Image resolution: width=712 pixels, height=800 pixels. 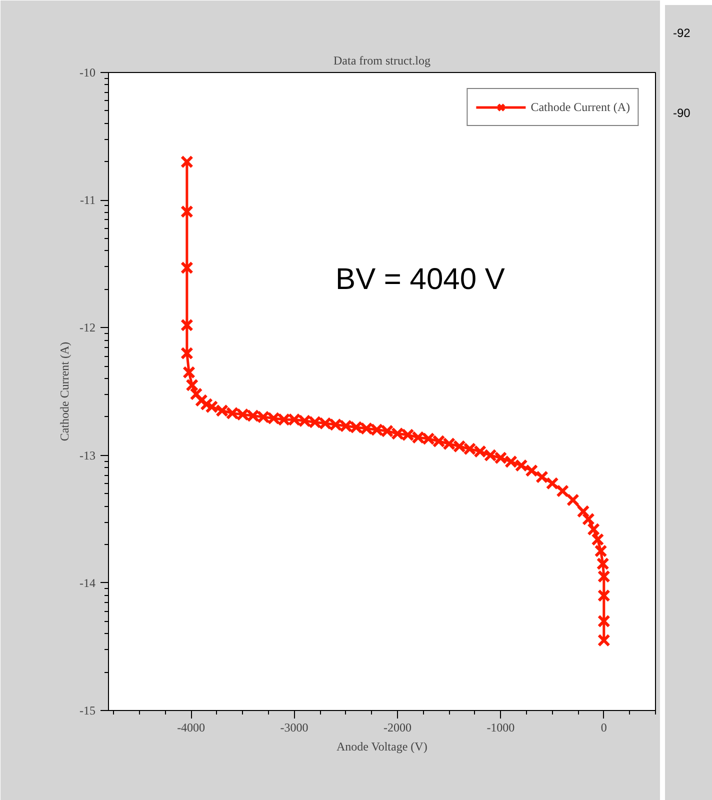 What do you see at coordinates (397, 727) in the screenshot?
I see `x-tick-label: -2000` at bounding box center [397, 727].